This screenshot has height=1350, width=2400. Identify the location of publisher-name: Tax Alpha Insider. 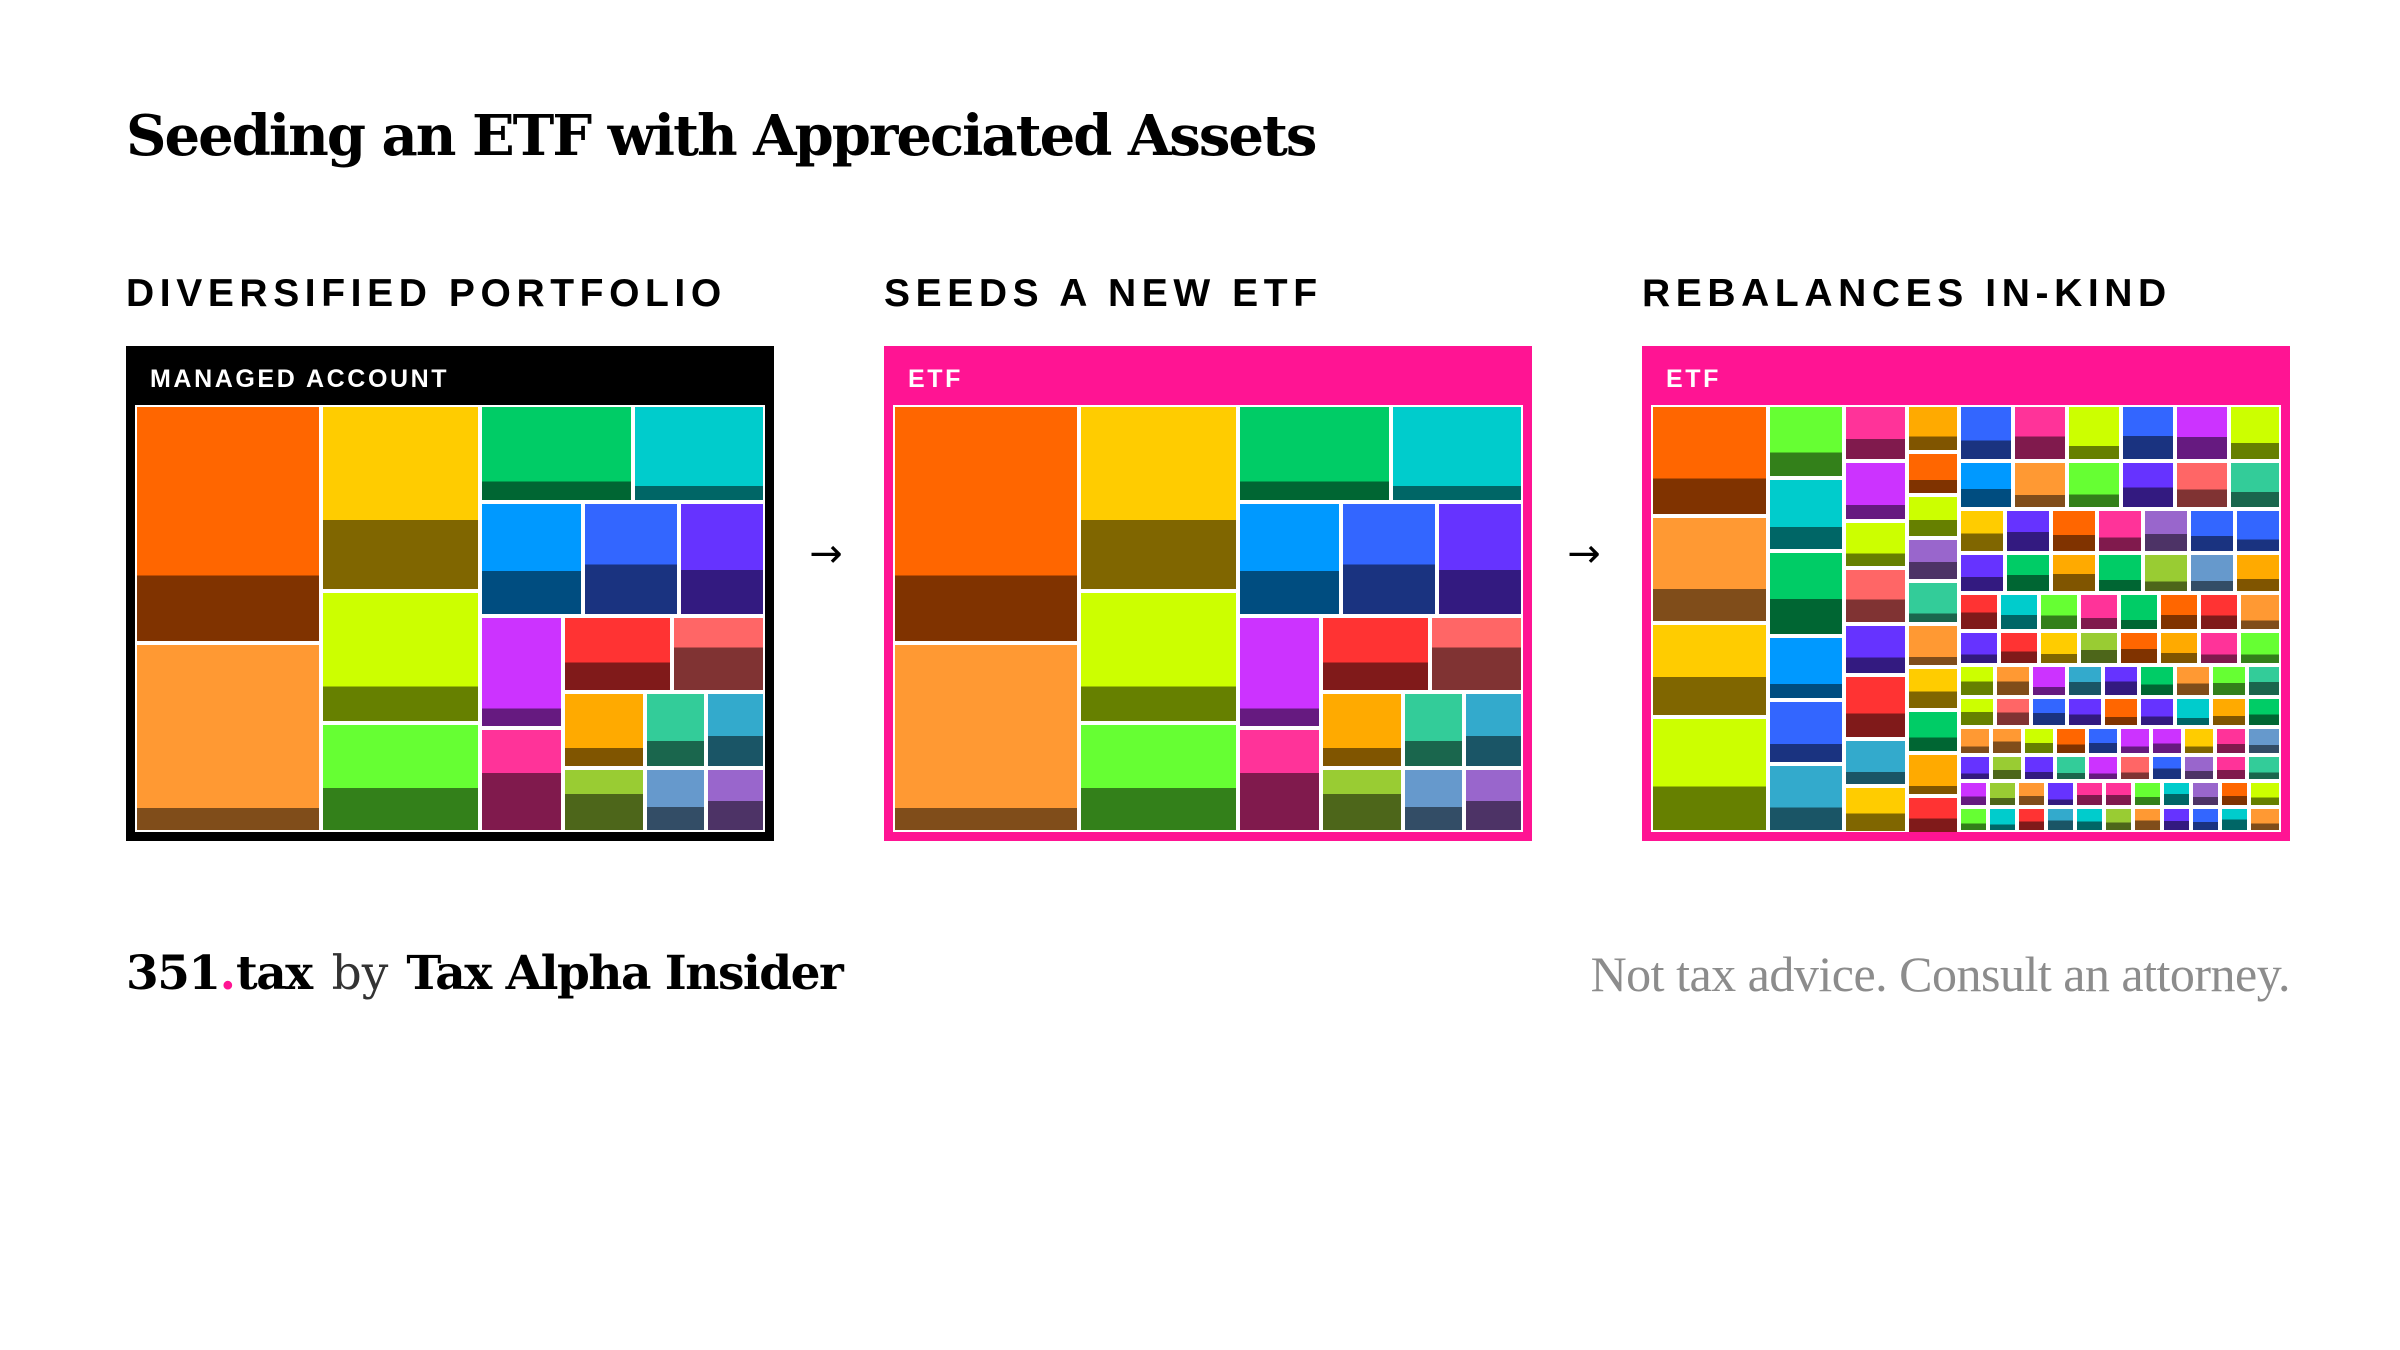
(625, 973).